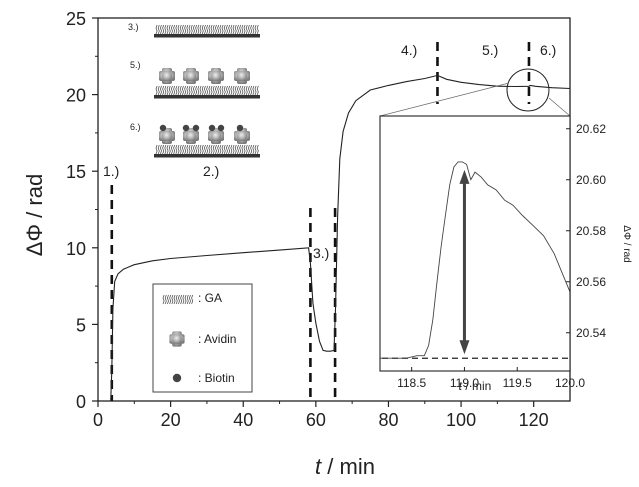 The width and height of the screenshot is (639, 487). Describe the element at coordinates (177, 378) in the screenshot. I see `biotin-dot-icon` at that location.